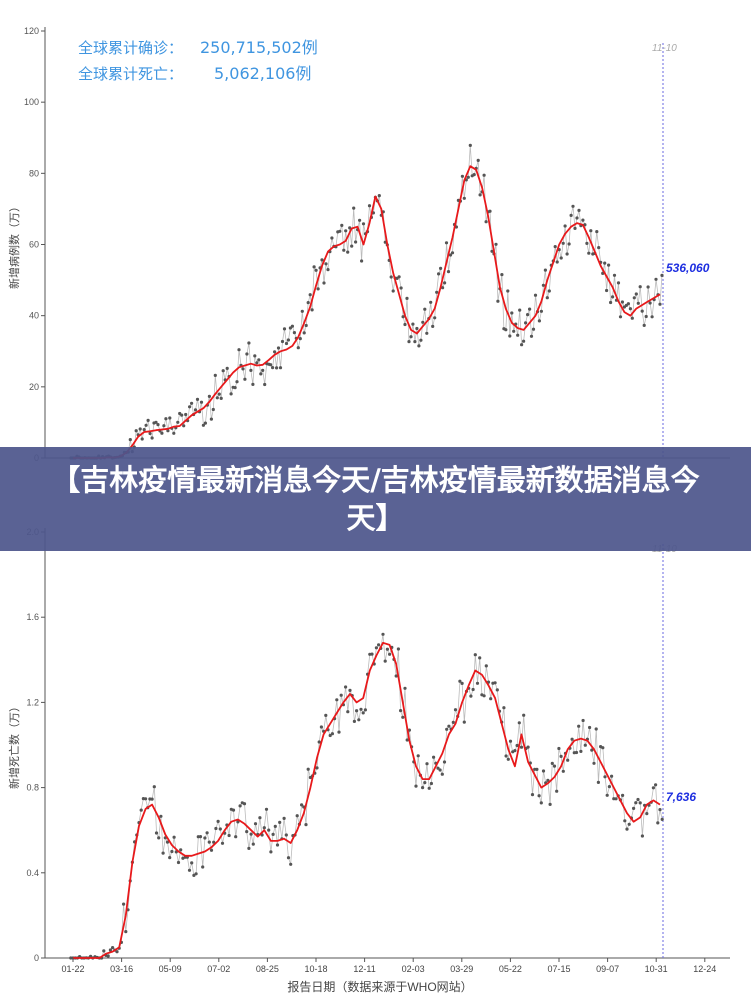  Describe the element at coordinates (656, 969) in the screenshot. I see `x-tick-label: 10-31` at that location.